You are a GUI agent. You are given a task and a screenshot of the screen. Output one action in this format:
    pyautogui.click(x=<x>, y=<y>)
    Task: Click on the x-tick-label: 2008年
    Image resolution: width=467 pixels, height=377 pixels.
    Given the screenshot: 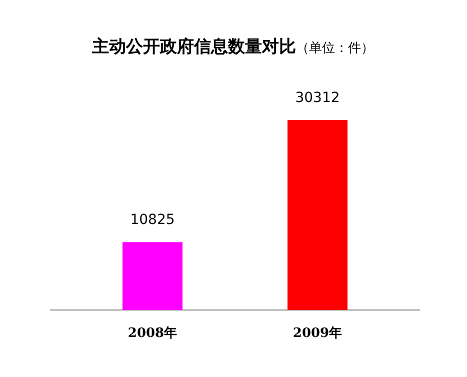 What is the action you would take?
    pyautogui.click(x=153, y=333)
    